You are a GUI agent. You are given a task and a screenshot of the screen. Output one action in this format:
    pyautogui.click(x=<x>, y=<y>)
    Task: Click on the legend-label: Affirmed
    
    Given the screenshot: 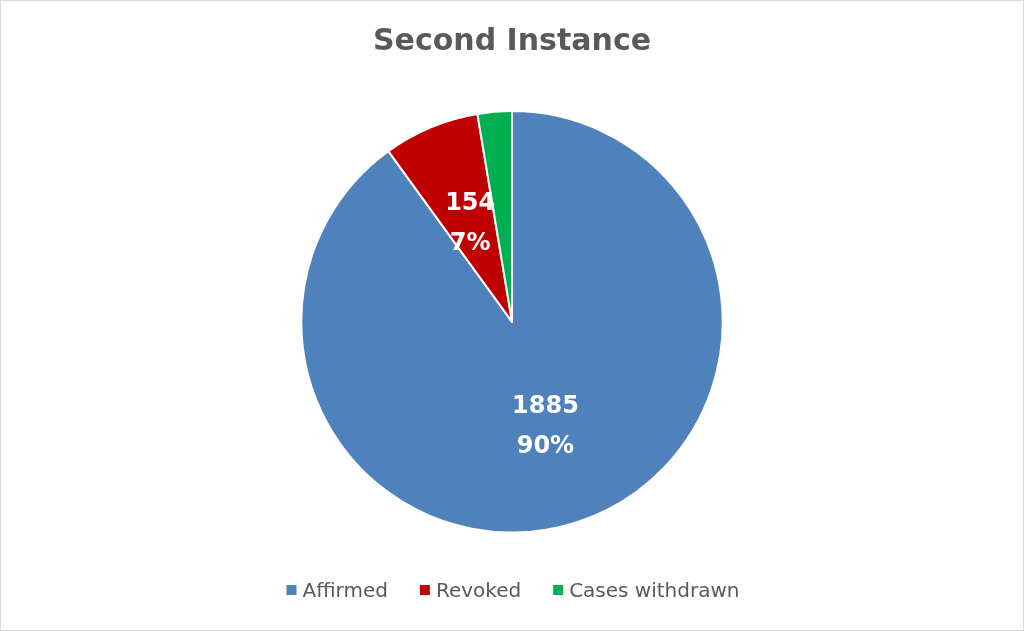 What is the action you would take?
    pyautogui.click(x=345, y=590)
    